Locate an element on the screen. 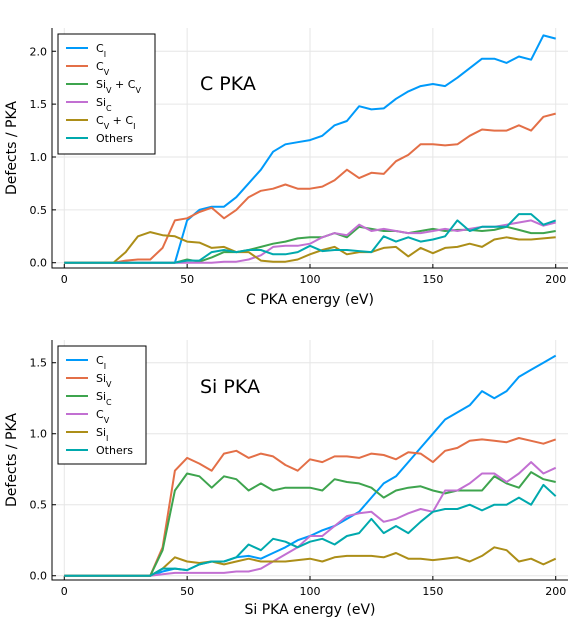 Image resolution: width=572 pixels, height=628 pixels. legend-entry: CV + CI is located at coordinates (115, 122).